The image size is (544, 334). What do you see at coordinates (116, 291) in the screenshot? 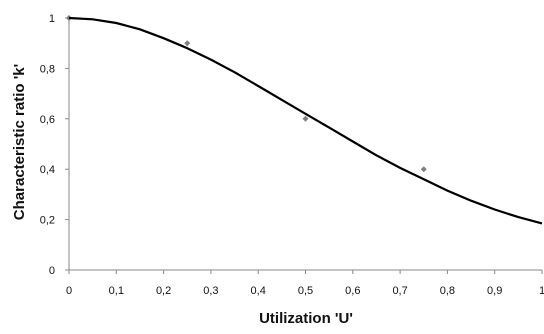
I see `x-tick-label: 0,1` at bounding box center [116, 291].